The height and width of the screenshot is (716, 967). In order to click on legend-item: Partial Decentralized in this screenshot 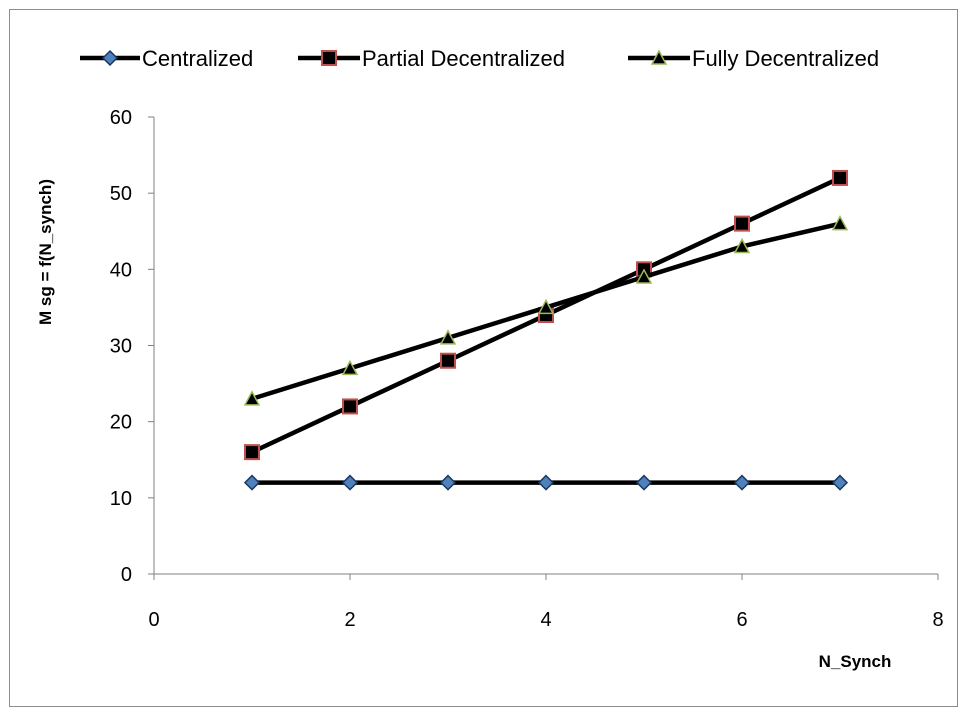, I will do `click(431, 58)`.